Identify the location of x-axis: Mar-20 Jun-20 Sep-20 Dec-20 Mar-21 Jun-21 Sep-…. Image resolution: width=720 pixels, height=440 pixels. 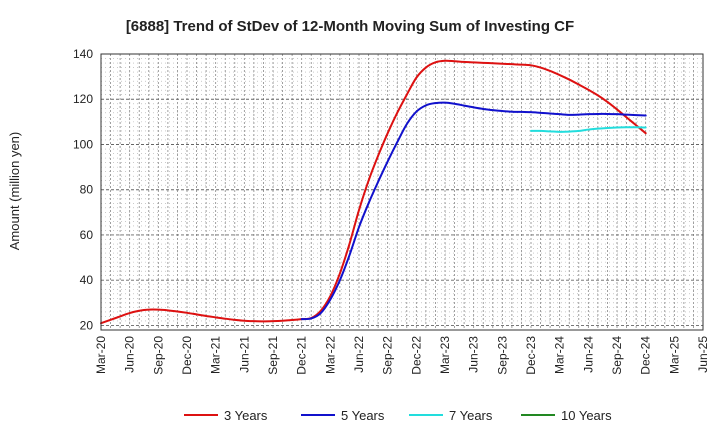
(402, 355).